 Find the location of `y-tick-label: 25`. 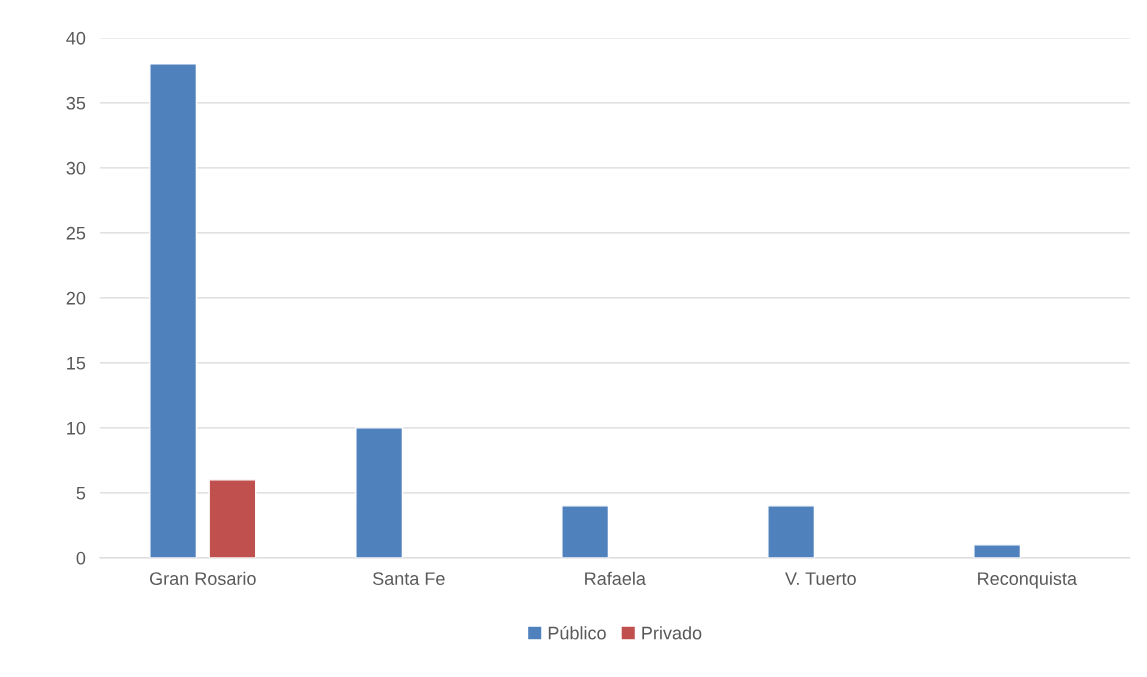

y-tick-label: 25 is located at coordinates (76, 233).